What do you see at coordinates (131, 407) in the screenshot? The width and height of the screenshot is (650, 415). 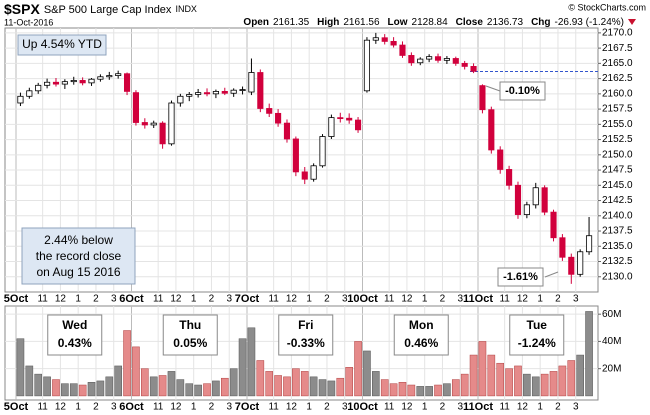 I see `x-day-label: 6Oct` at bounding box center [131, 407].